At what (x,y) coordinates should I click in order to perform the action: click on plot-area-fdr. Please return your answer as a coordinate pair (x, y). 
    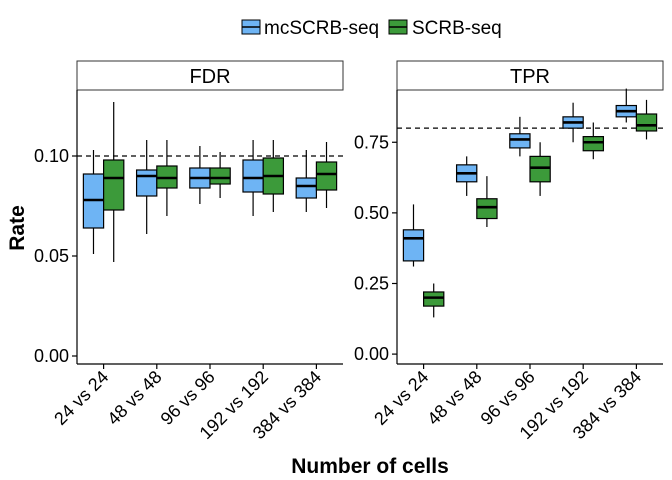
    Looking at the image, I should click on (210, 182).